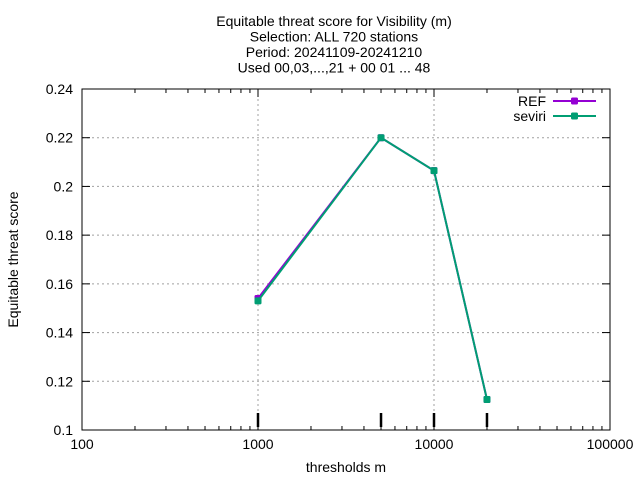  What do you see at coordinates (59, 333) in the screenshot?
I see `y-tick-label: 0.14` at bounding box center [59, 333].